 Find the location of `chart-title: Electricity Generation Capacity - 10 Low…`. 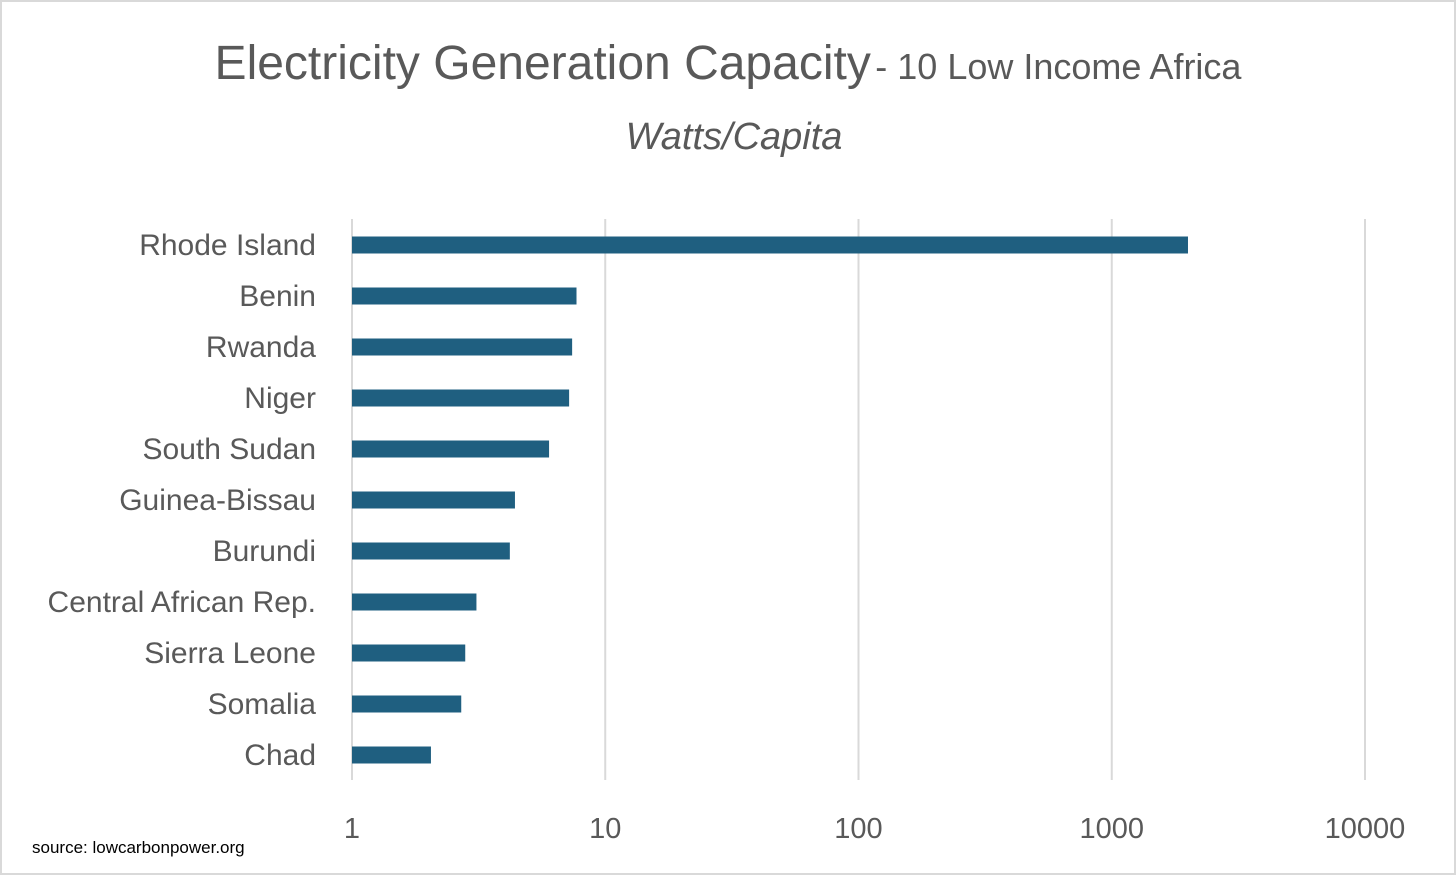

chart-title: Electricity Generation Capacity - 10 Low… is located at coordinates (728, 63).